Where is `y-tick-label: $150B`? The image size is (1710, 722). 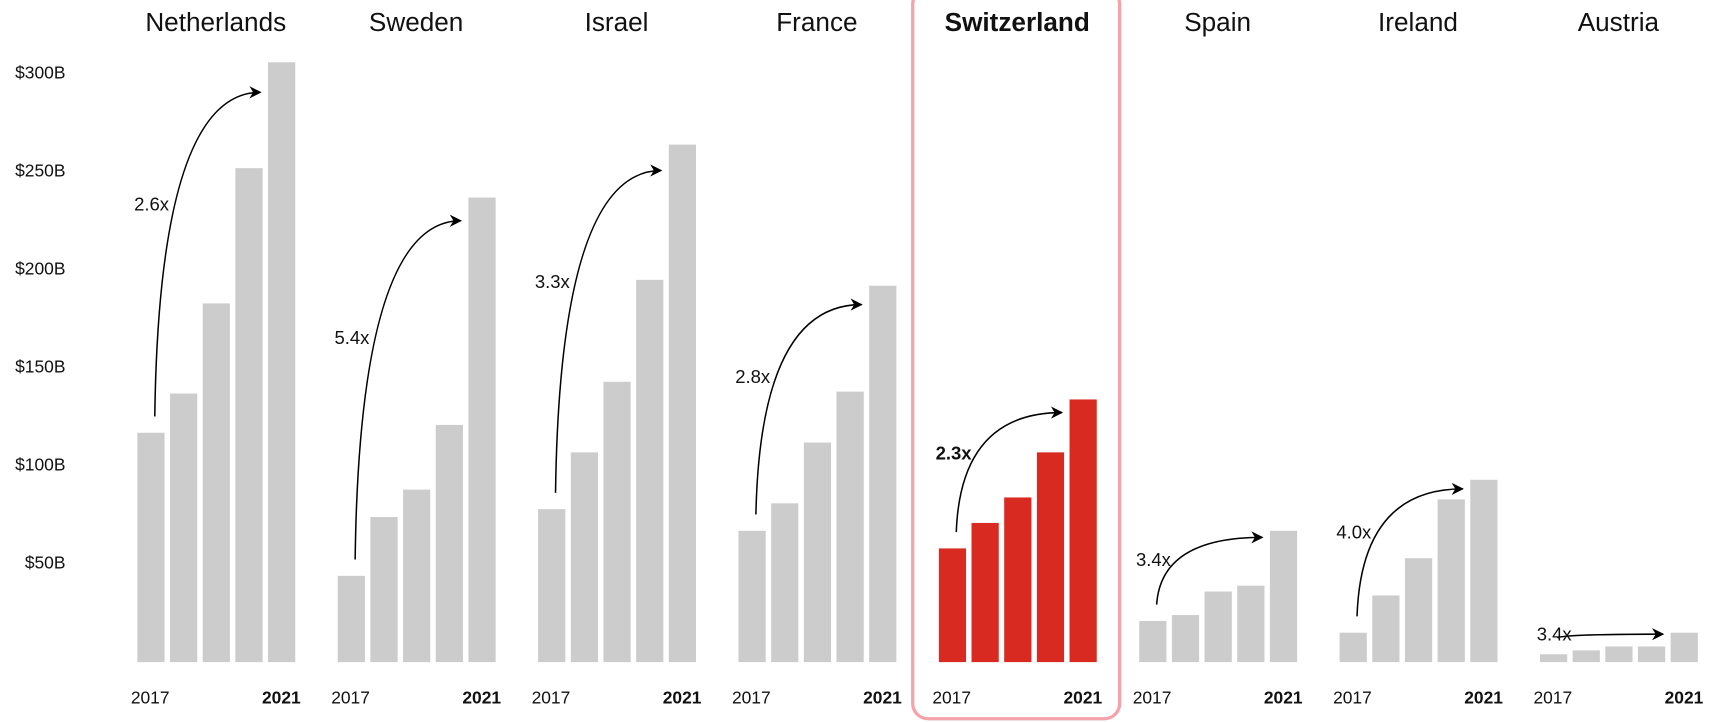
y-tick-label: $150B is located at coordinates (40, 367).